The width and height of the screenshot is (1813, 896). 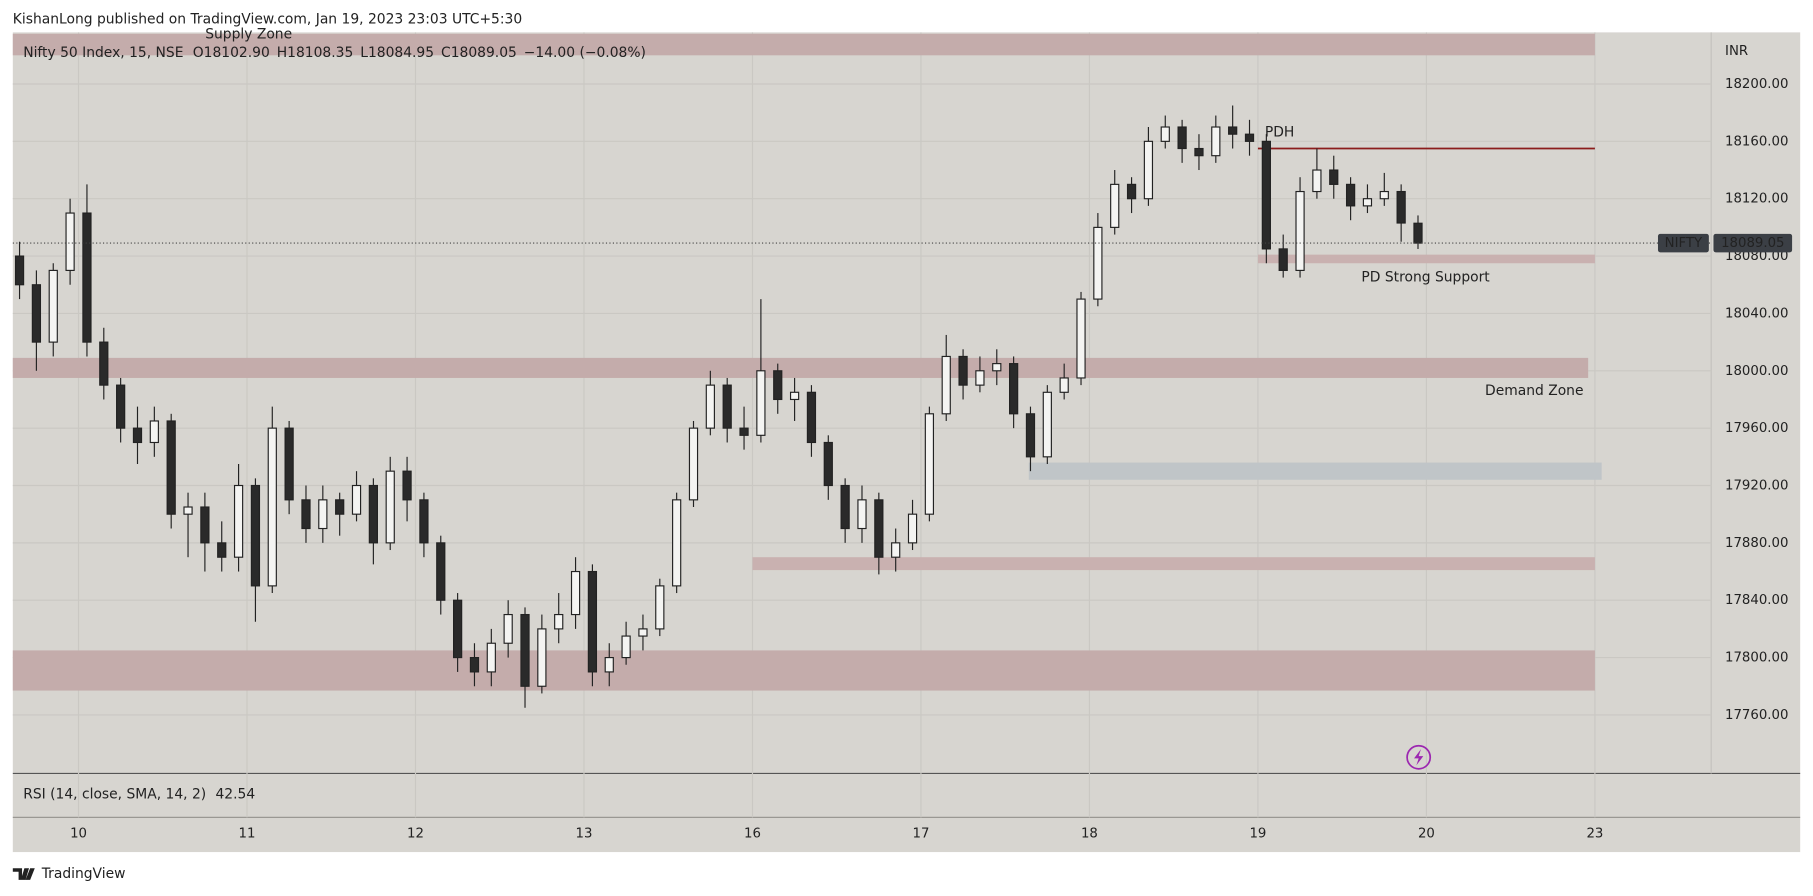 I want to click on y-tick-label: 17760.00, so click(x=1756, y=715).